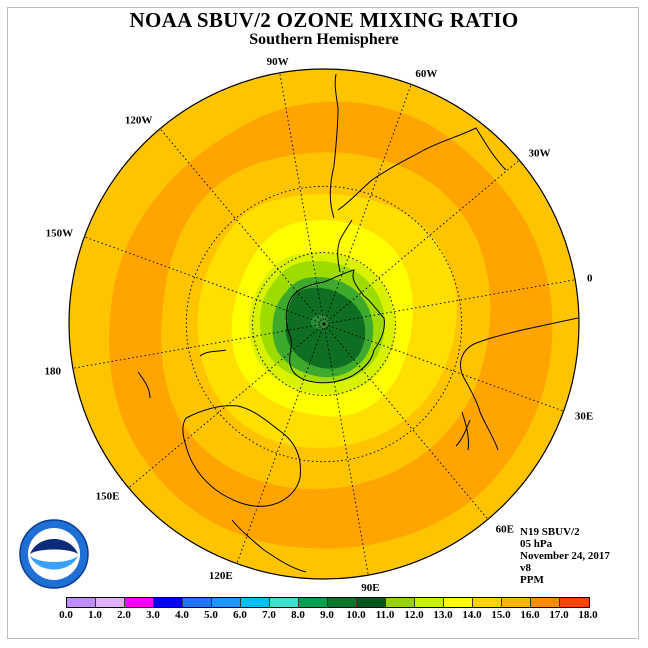 The image size is (648, 648). Describe the element at coordinates (584, 416) in the screenshot. I see `longitude-label: 30E` at that location.